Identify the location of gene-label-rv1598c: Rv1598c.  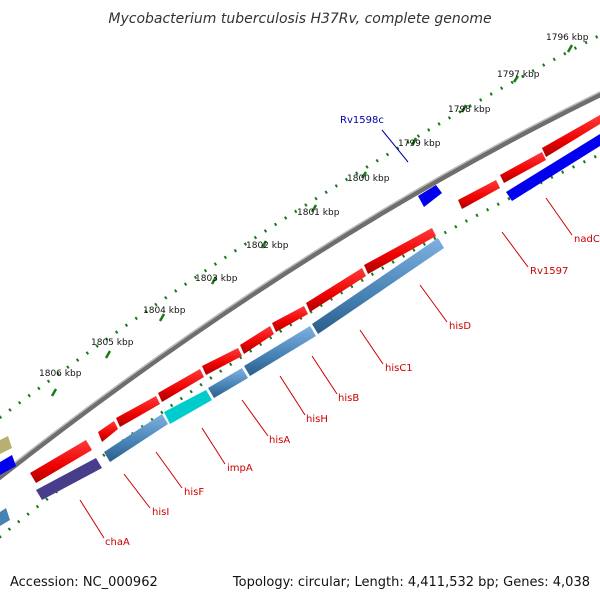
(362, 120).